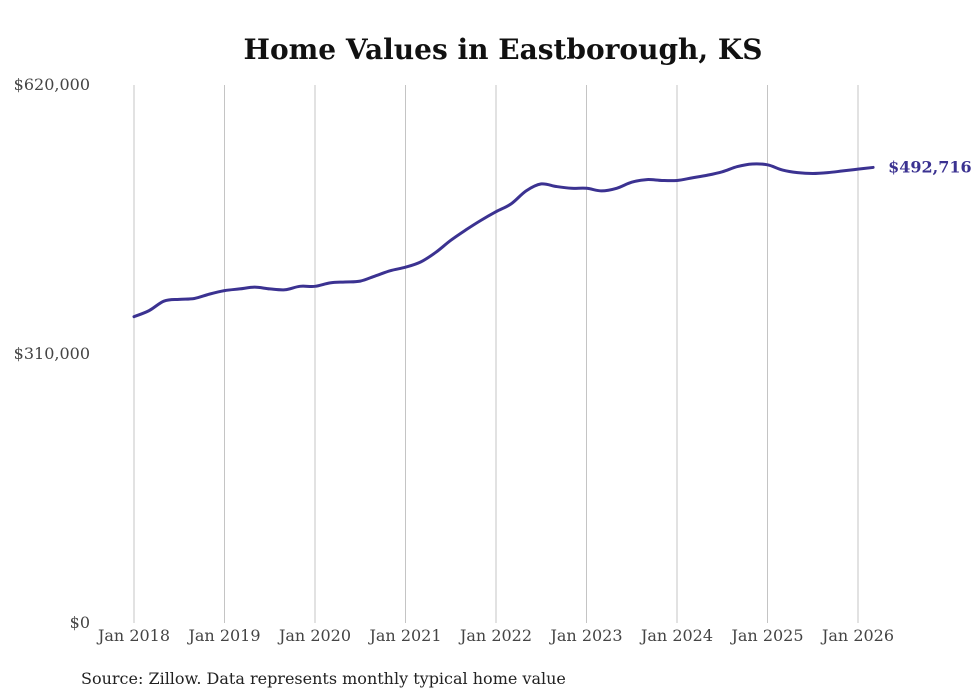  I want to click on x-tick-label: Jan 2021, so click(404, 635).